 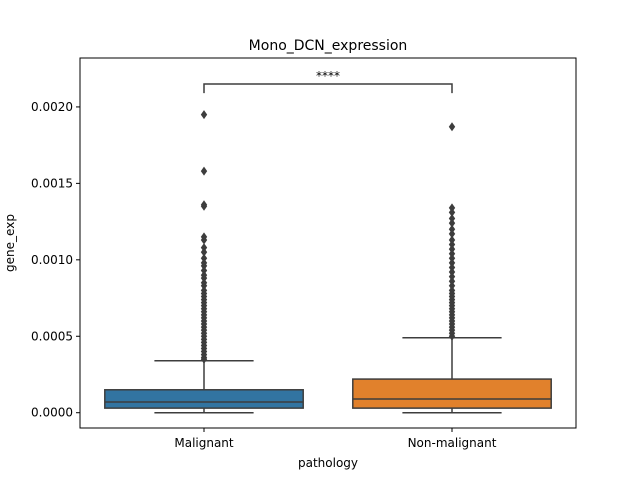 I want to click on x-tick-label: Non-malignant, so click(x=452, y=443).